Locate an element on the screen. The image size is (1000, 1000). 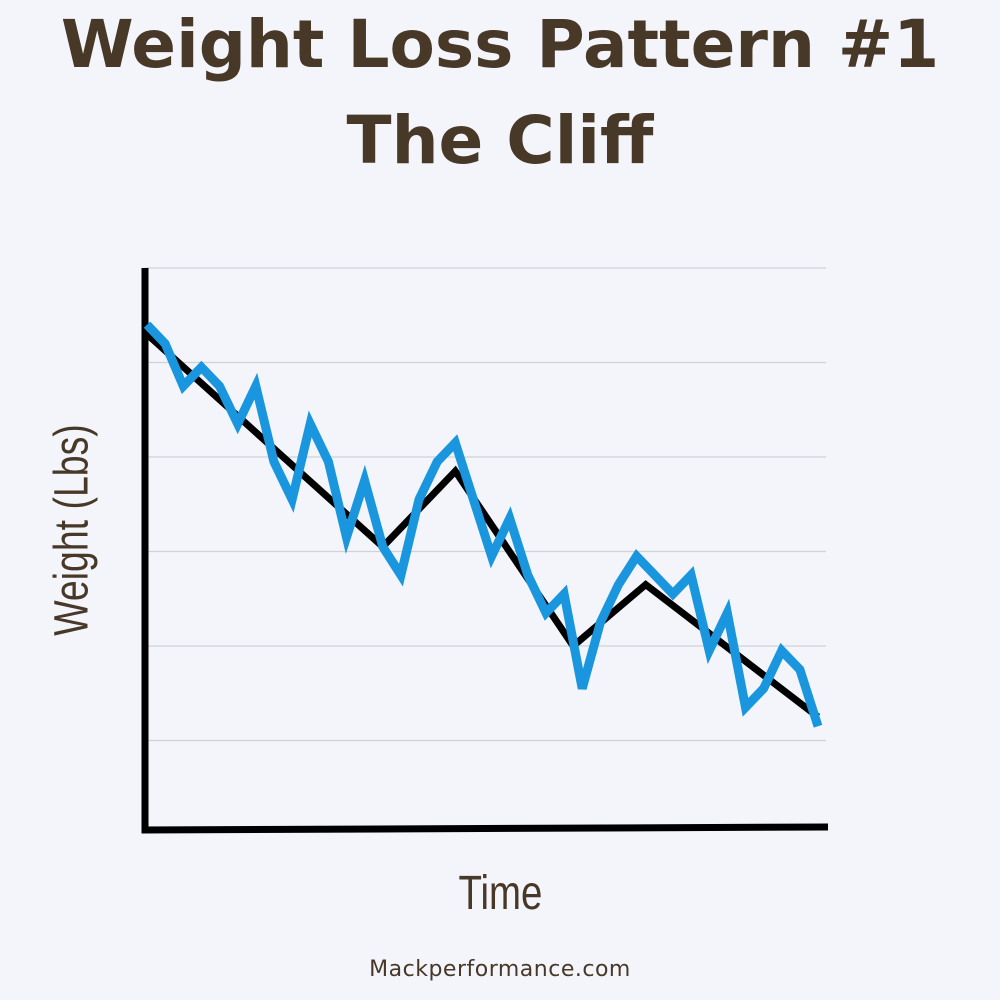
chart-title-line-2: The Cliff is located at coordinates (500, 140).